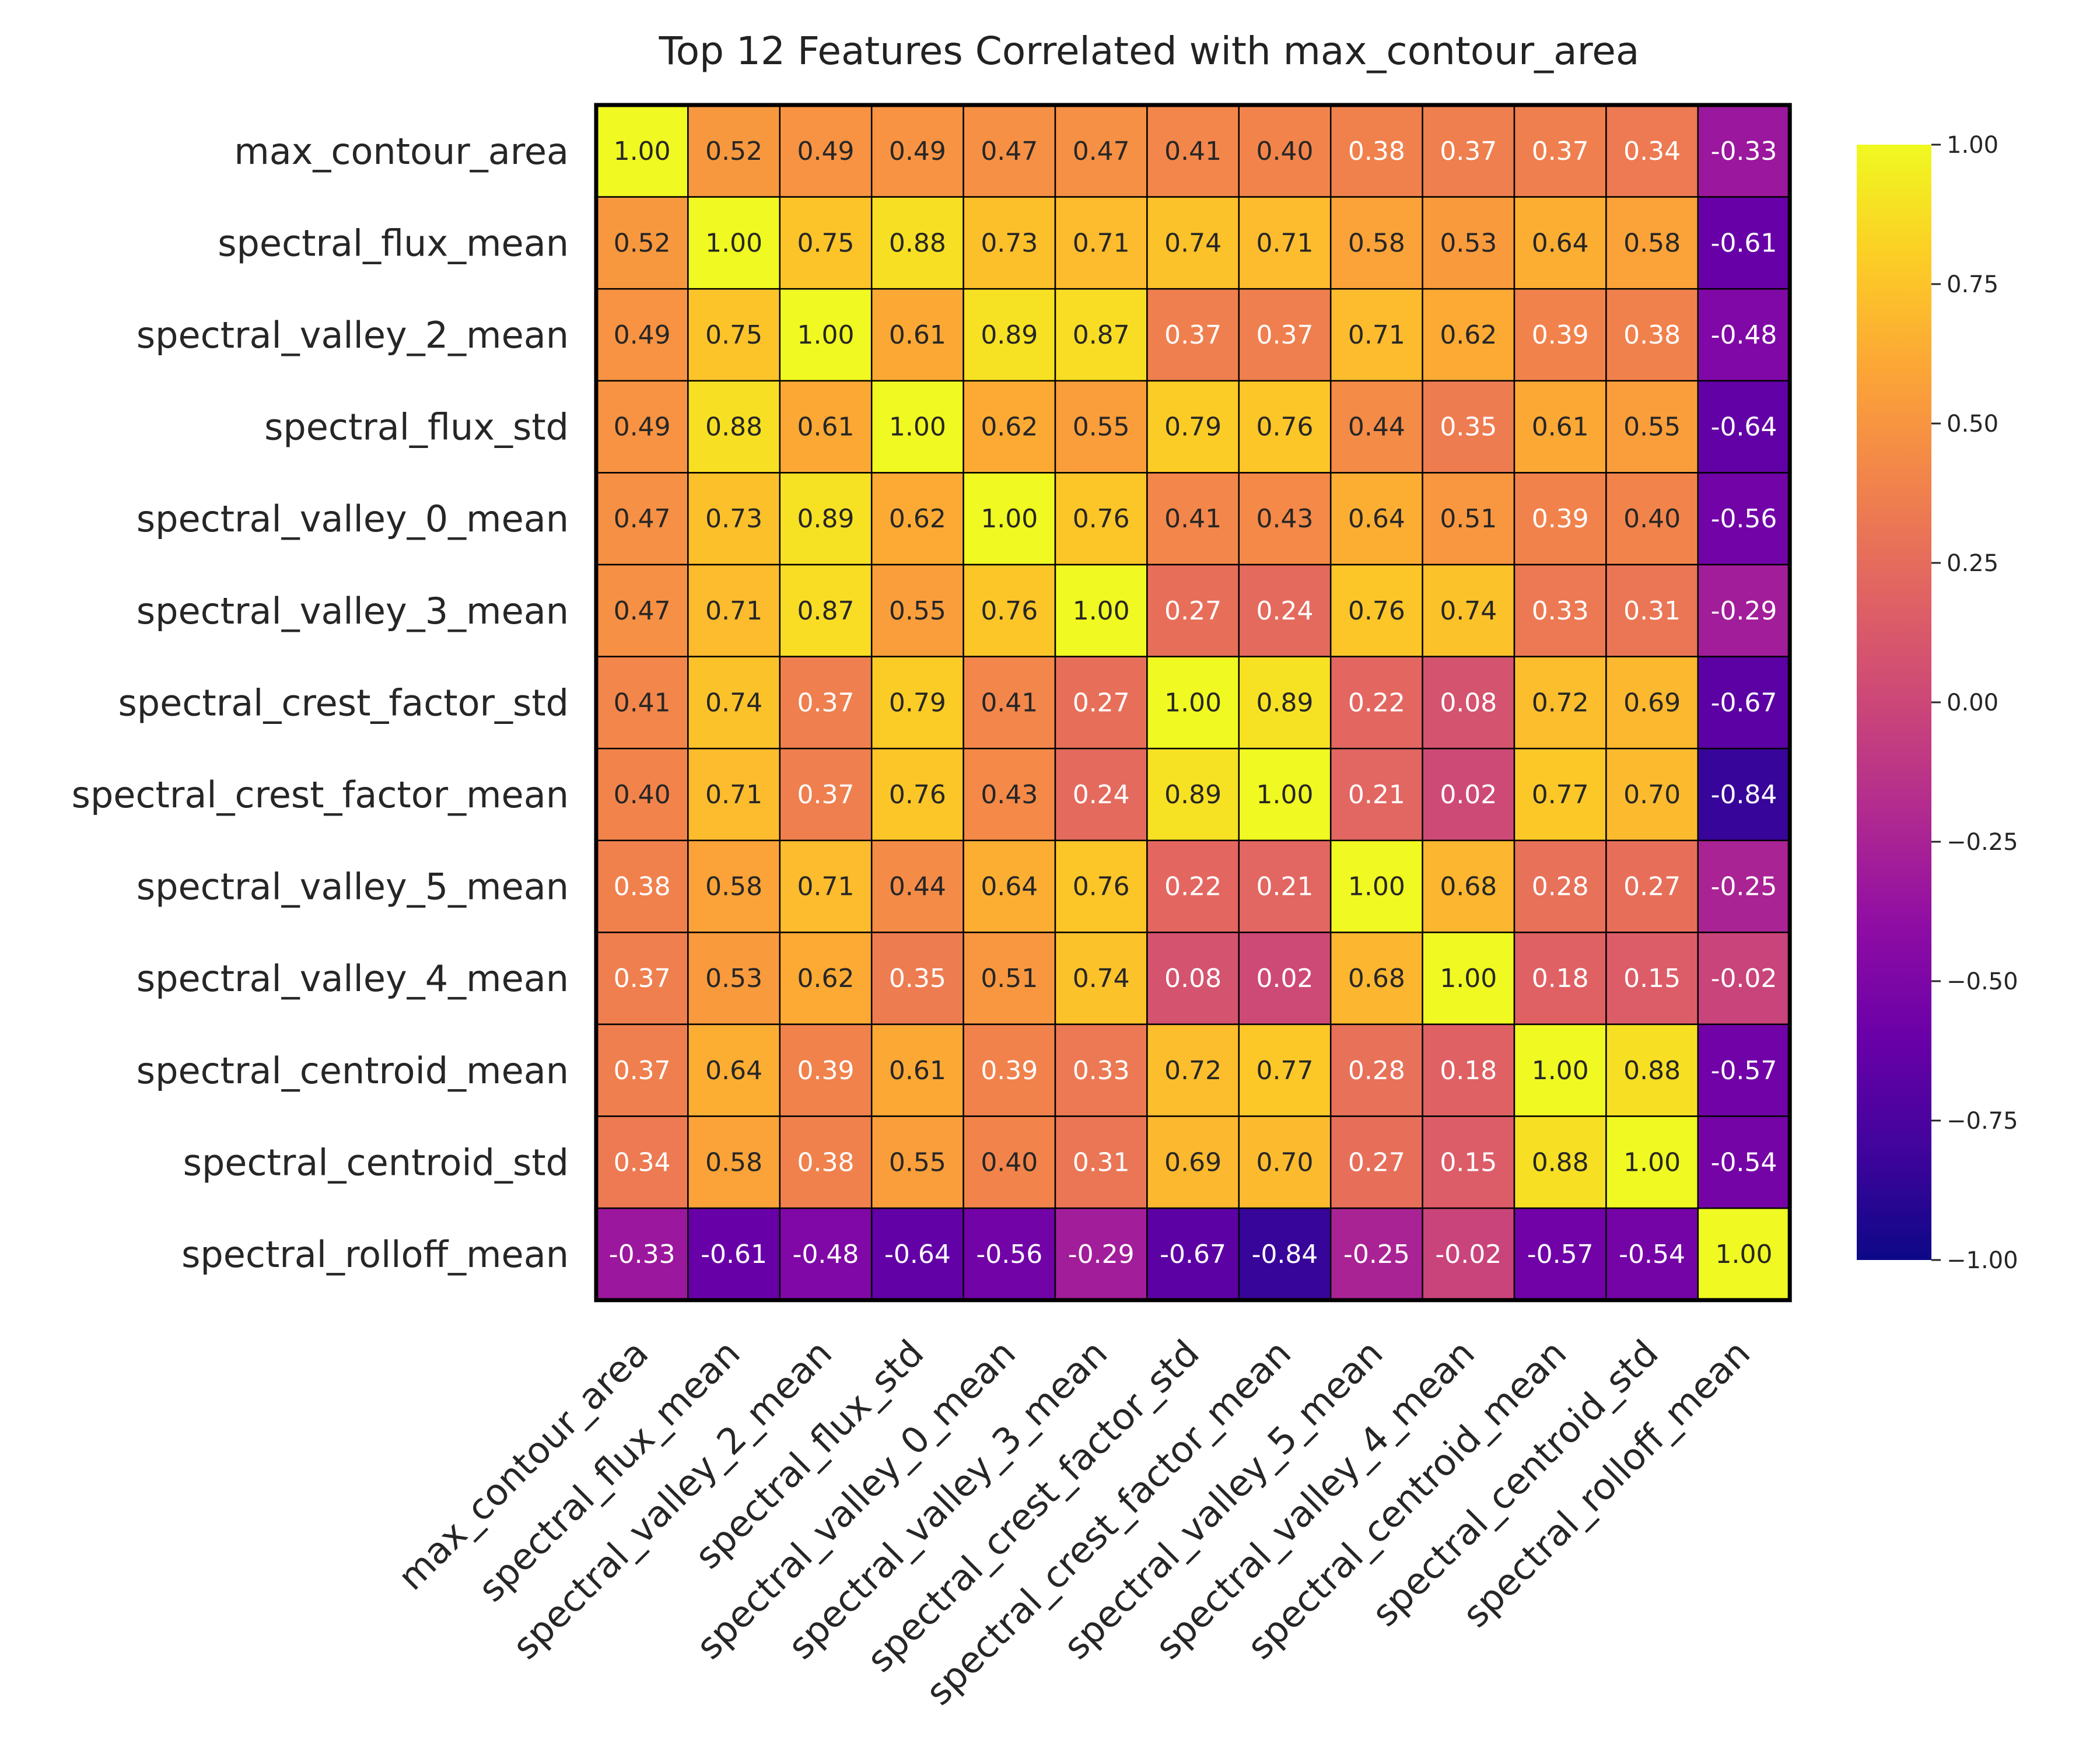 Image resolution: width=2100 pixels, height=1750 pixels. I want to click on colorbar-ticks: 1.00 0.75 0.50 0.25 0.00 −0.25 −0.50 −0.75 −1.00, so click(1974, 703).